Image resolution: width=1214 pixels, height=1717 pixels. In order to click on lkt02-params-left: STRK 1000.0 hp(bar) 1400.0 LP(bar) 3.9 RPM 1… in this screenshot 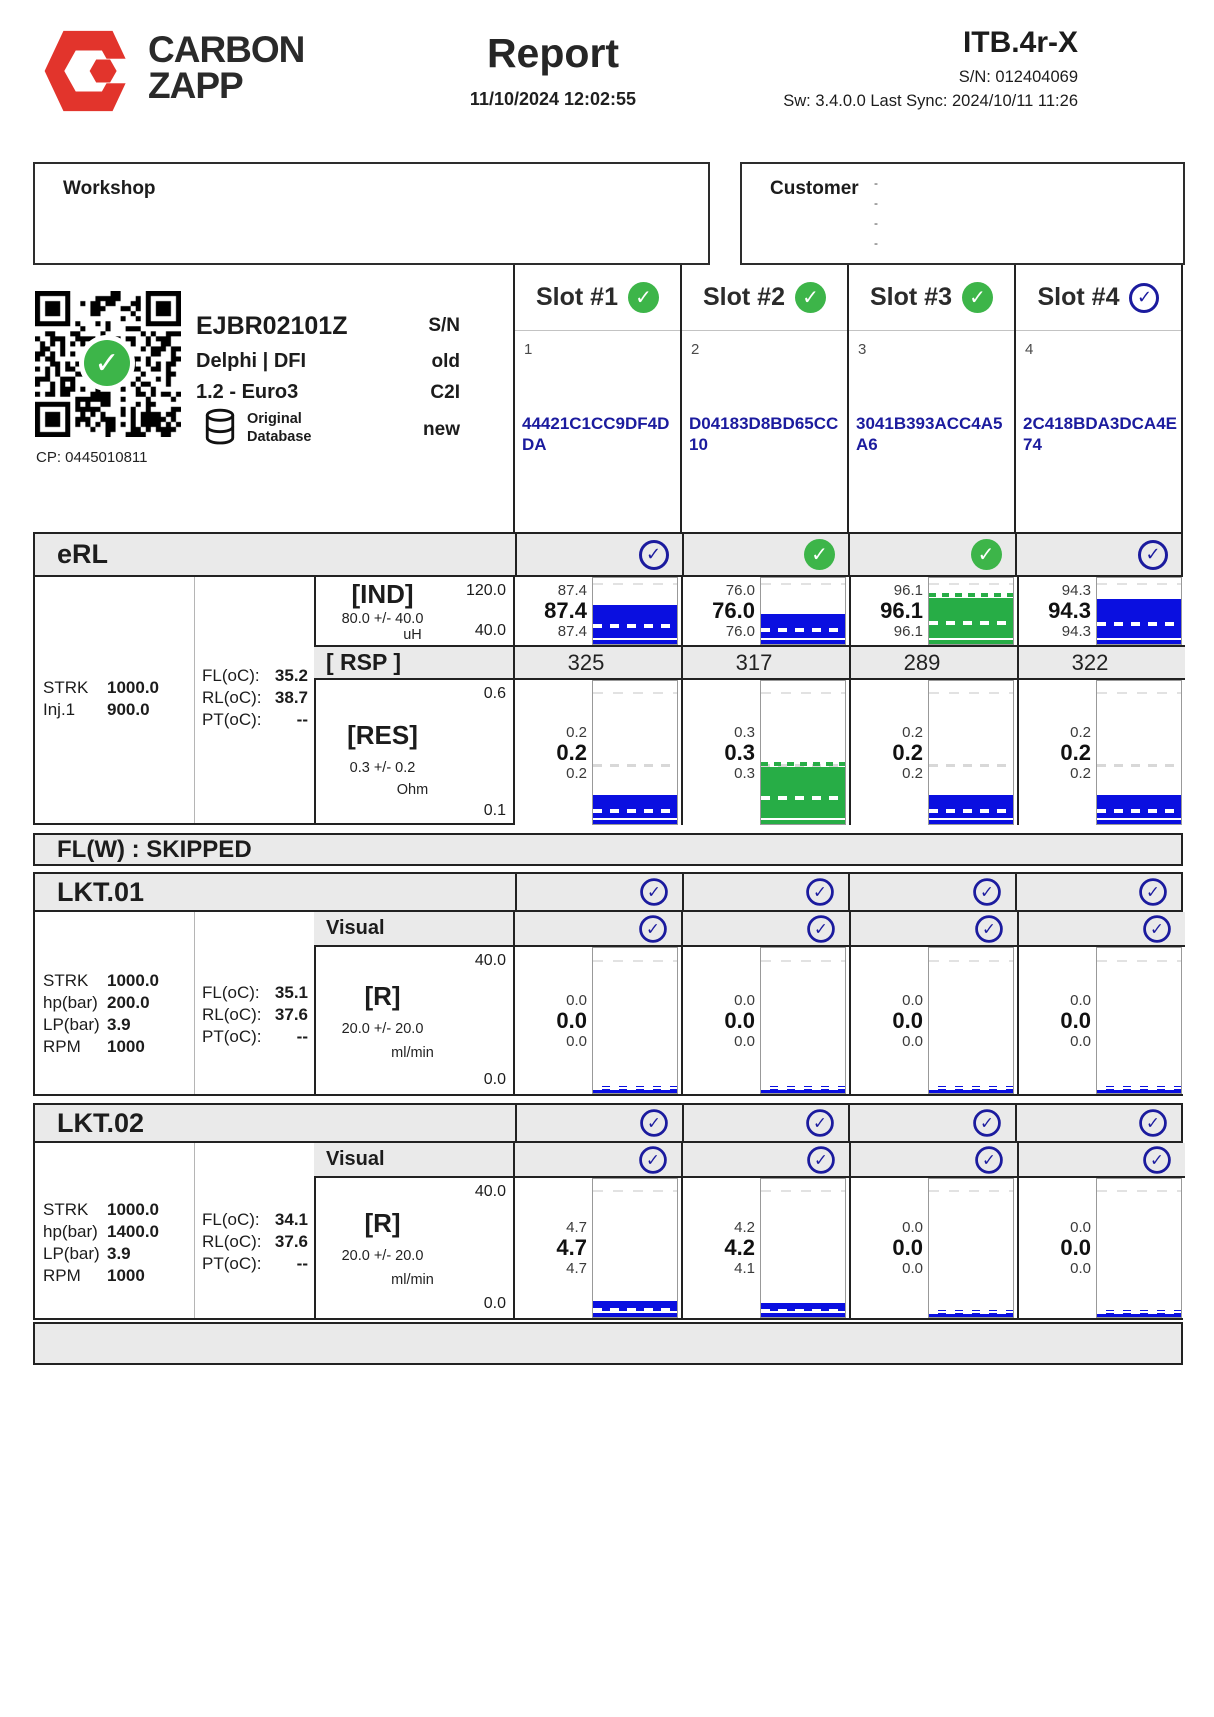, I will do `click(101, 1243)`.